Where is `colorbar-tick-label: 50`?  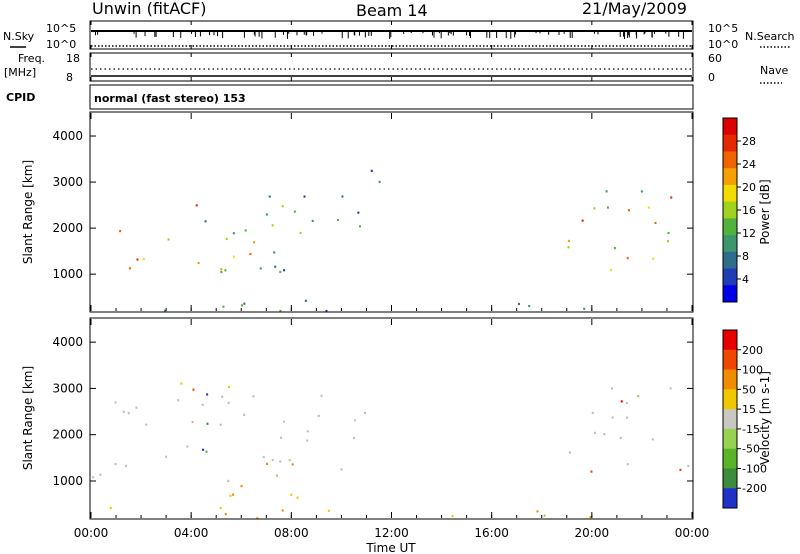
colorbar-tick-label: 50 is located at coordinates (749, 389).